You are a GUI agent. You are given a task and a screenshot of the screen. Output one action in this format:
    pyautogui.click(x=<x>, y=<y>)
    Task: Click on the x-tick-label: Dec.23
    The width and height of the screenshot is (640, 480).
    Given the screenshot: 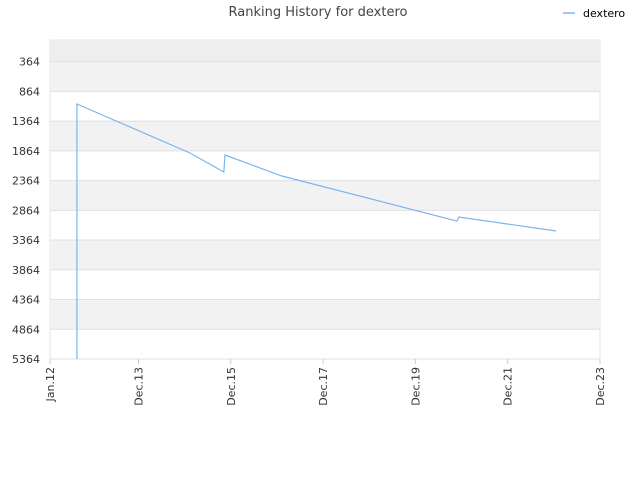 What is the action you would take?
    pyautogui.click(x=600, y=386)
    